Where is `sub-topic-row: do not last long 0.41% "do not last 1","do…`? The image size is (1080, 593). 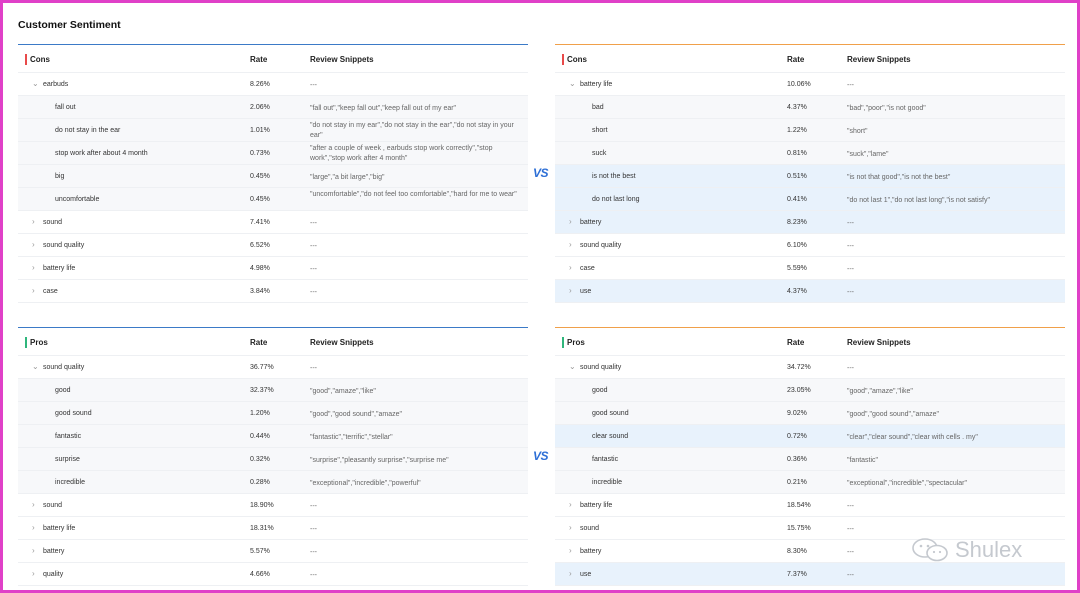 sub-topic-row: do not last long 0.41% "do not last 1","do… is located at coordinates (810, 199).